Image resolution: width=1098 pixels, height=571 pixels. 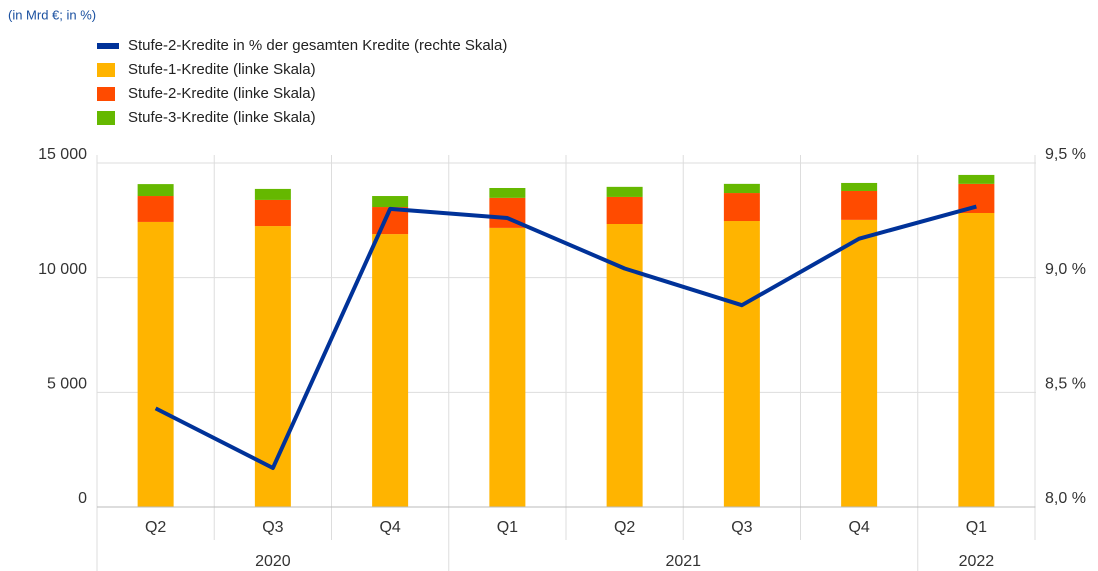 What do you see at coordinates (1065, 154) in the screenshot?
I see `y2-tick-label: 9,5 %` at bounding box center [1065, 154].